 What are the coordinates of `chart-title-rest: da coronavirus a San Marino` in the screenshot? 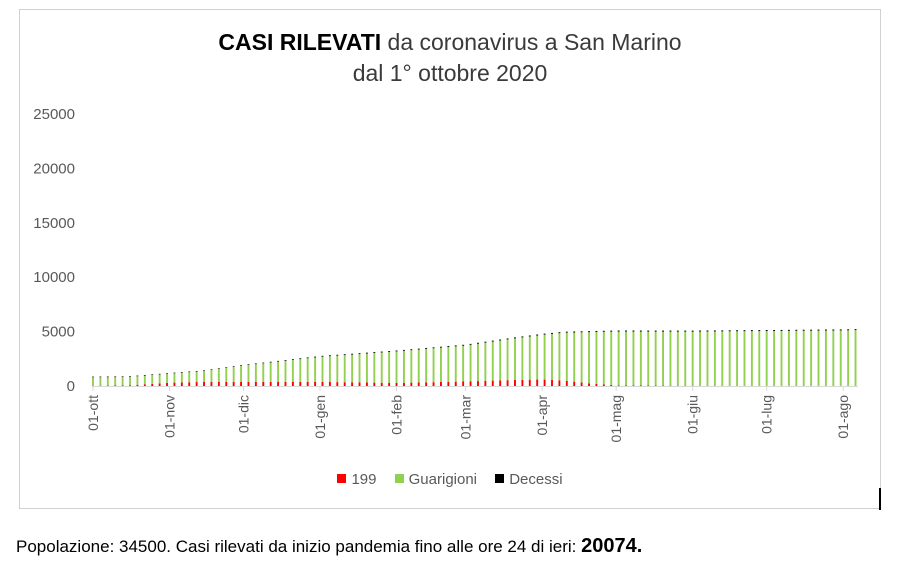 It's located at (531, 42).